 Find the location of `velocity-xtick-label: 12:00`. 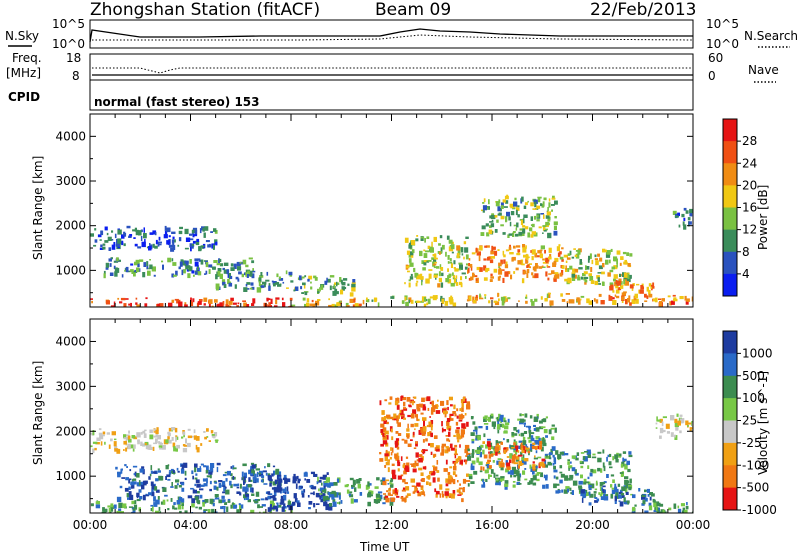

velocity-xtick-label: 12:00 is located at coordinates (391, 525).